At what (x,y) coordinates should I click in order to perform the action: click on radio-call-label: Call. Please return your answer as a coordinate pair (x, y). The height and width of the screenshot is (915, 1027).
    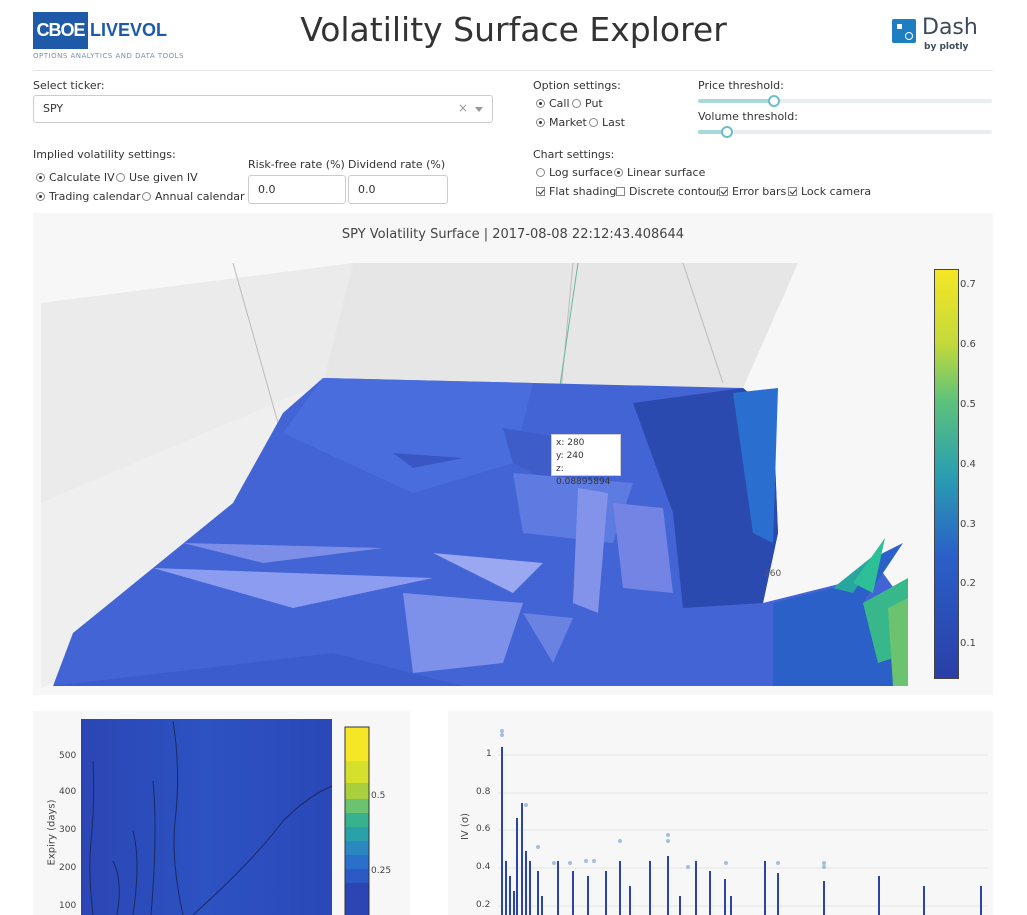
    Looking at the image, I should click on (559, 103).